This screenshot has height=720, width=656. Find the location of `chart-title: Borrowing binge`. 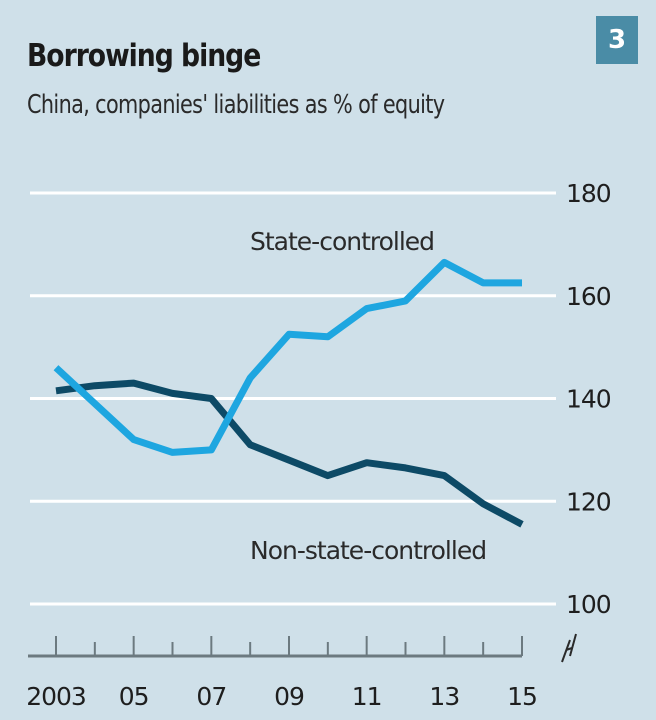

chart-title: Borrowing binge is located at coordinates (144, 56).